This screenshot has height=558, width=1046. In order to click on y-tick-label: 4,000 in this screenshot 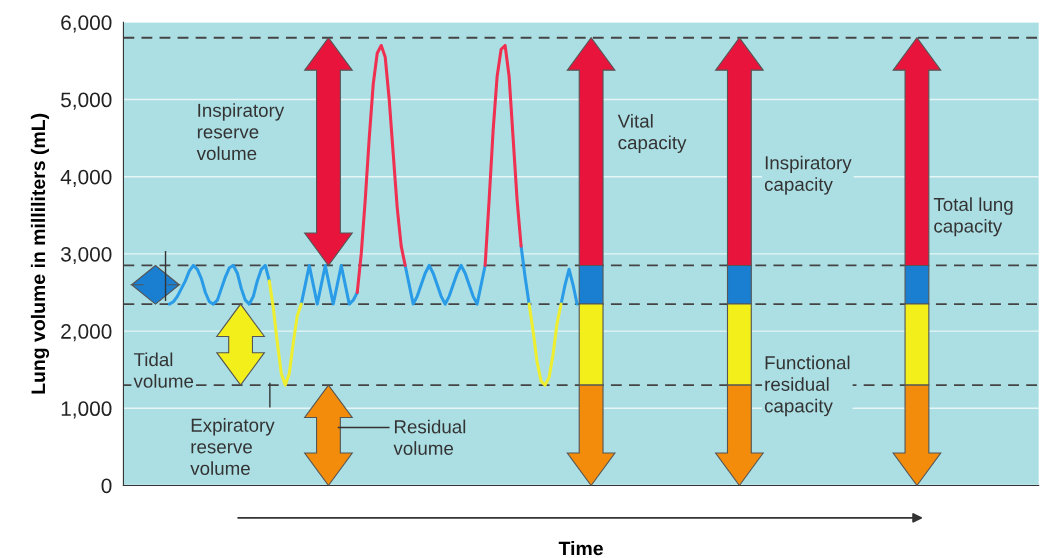, I will do `click(86, 178)`.